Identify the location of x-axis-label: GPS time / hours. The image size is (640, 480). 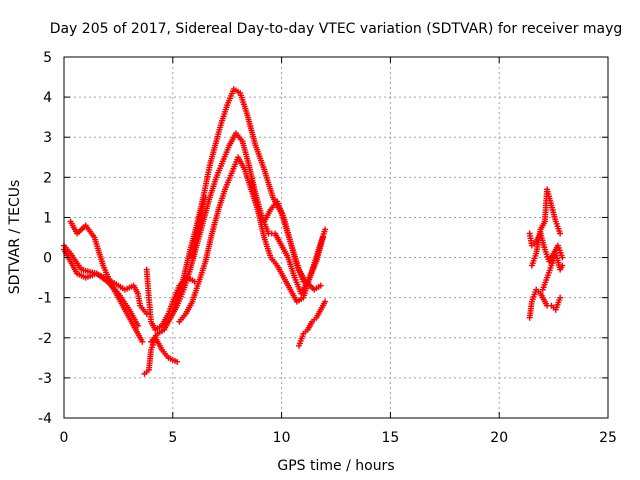
(335, 466).